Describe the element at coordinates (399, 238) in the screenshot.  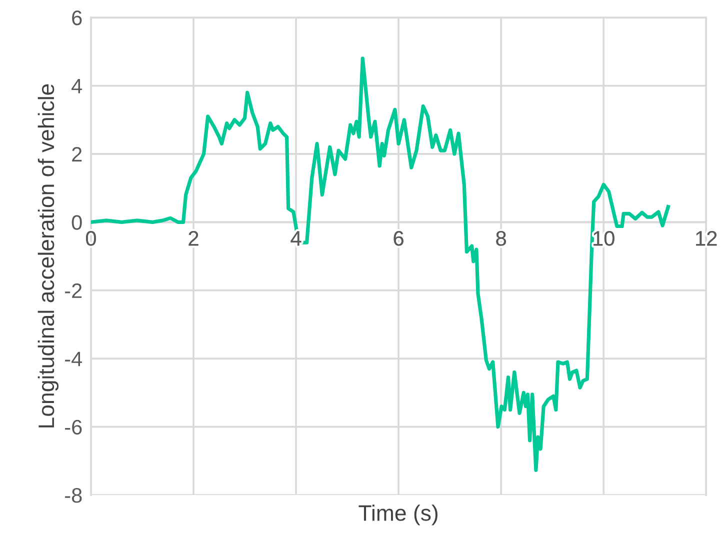
I see `x-tick-label: 6` at that location.